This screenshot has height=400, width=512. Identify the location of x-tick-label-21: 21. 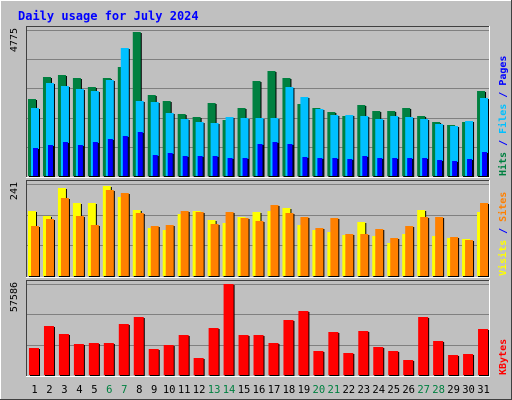
(334, 390).